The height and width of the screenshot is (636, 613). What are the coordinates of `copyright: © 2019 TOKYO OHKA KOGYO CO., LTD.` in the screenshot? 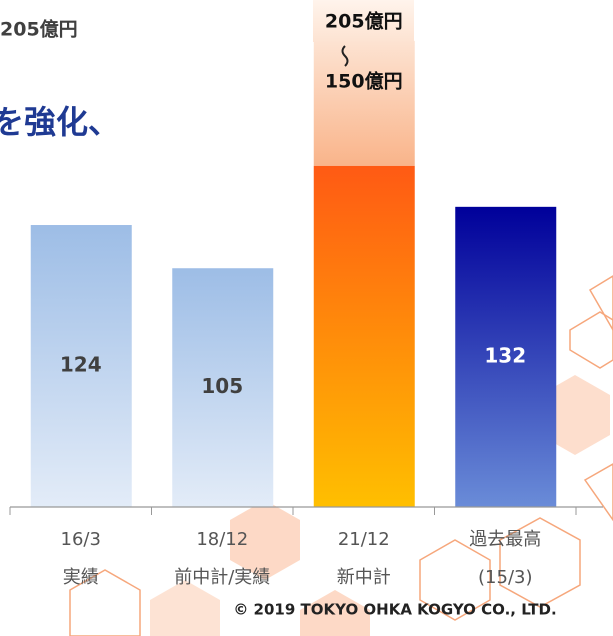 It's located at (394, 610).